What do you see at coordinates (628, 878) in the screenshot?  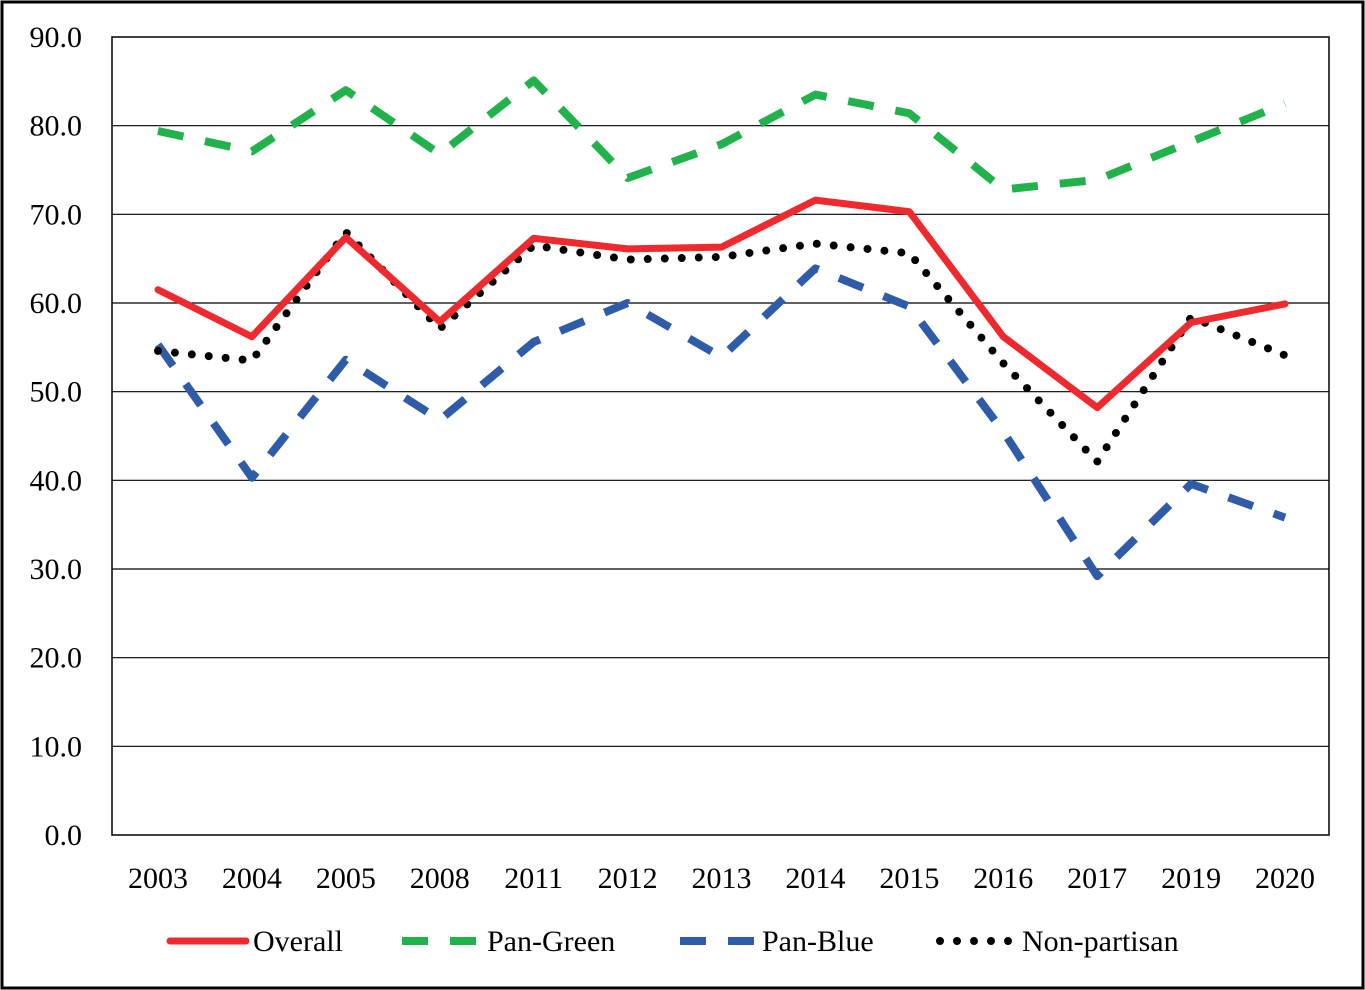 I see `x-tick-label: 2012` at bounding box center [628, 878].